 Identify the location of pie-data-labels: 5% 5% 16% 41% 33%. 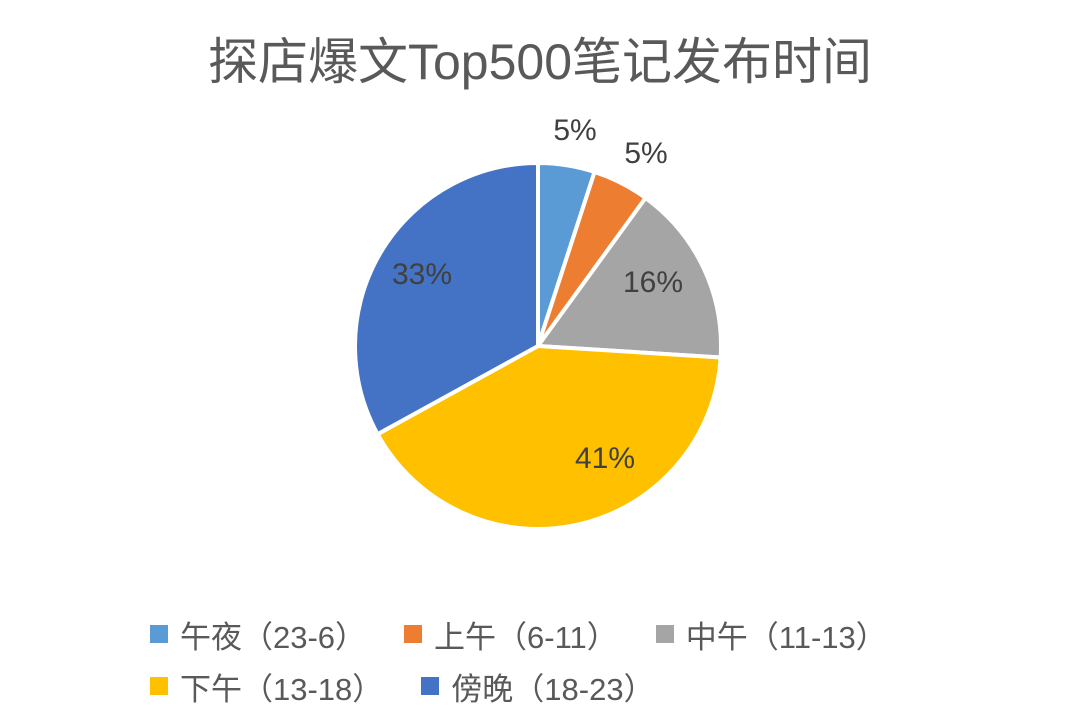
(537, 294).